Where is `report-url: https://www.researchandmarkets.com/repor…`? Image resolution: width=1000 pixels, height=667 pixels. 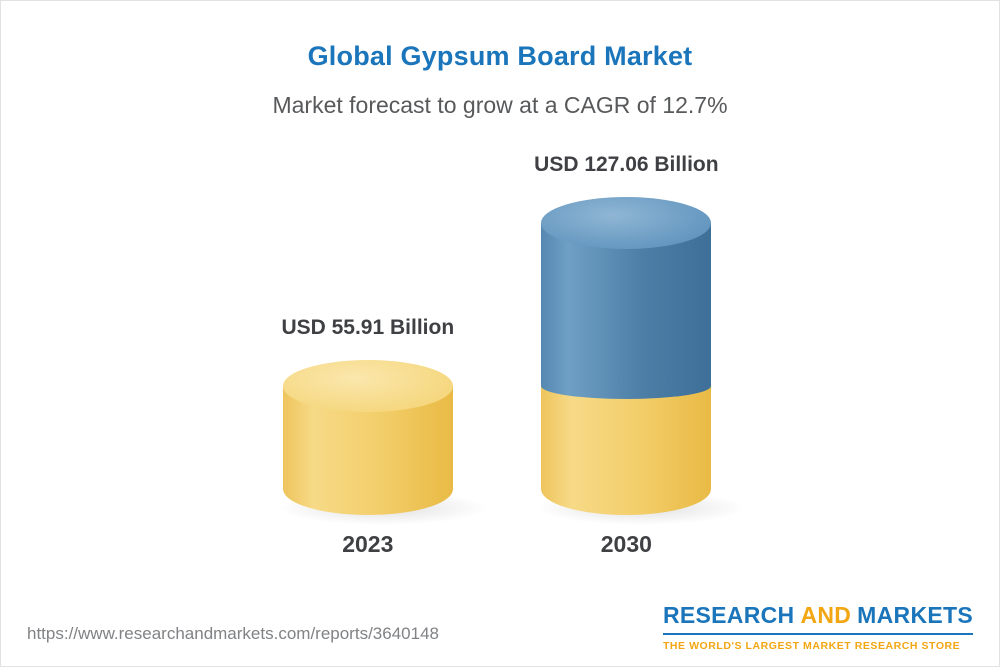 report-url: https://www.researchandmarkets.com/repor… is located at coordinates (233, 633).